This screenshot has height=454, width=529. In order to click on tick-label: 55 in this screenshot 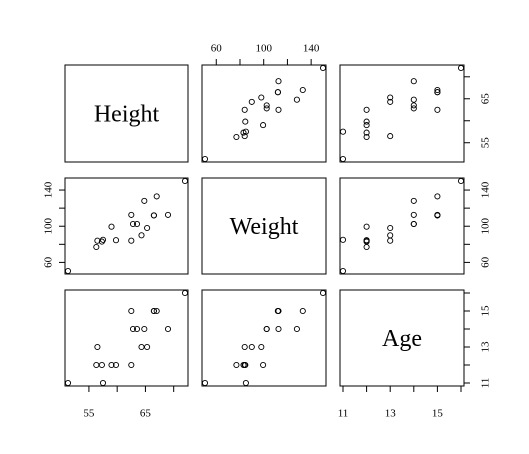, I will do `click(486, 143)`.